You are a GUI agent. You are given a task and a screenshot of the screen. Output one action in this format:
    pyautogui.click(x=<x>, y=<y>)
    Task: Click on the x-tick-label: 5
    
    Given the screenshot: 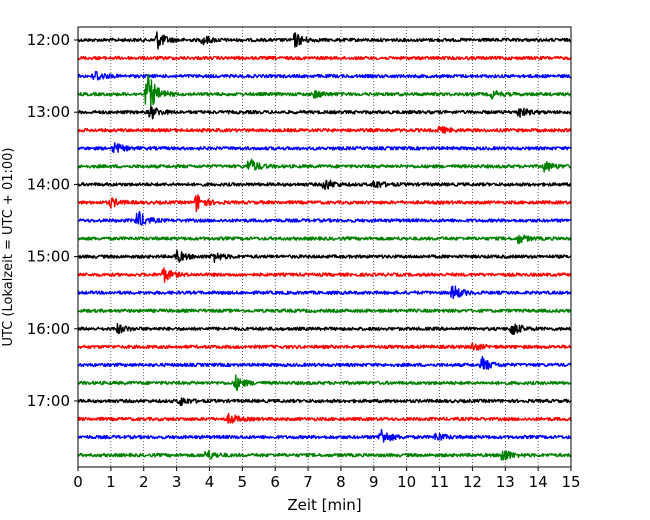 What is the action you would take?
    pyautogui.click(x=243, y=482)
    